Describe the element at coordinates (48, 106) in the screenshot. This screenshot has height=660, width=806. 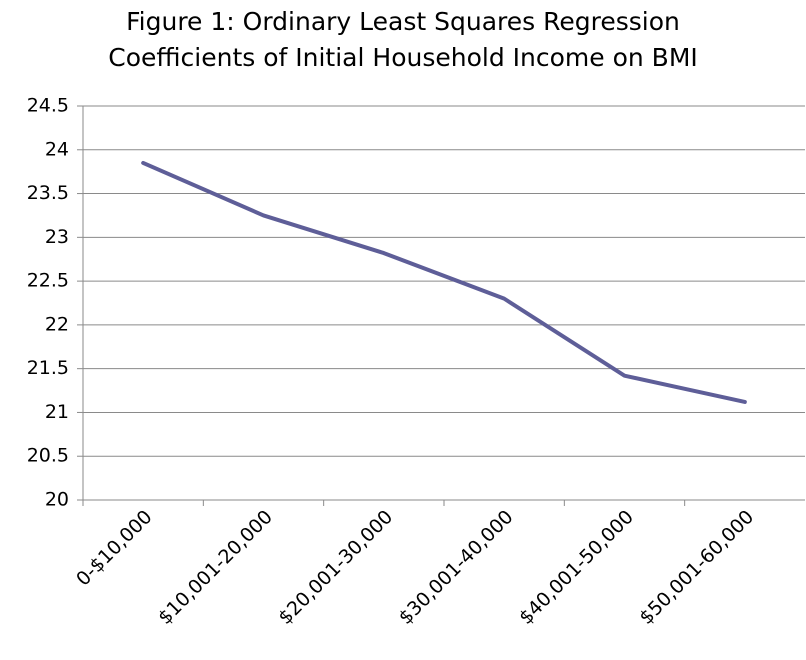
I see `y-tick-label: 24.5` at that location.